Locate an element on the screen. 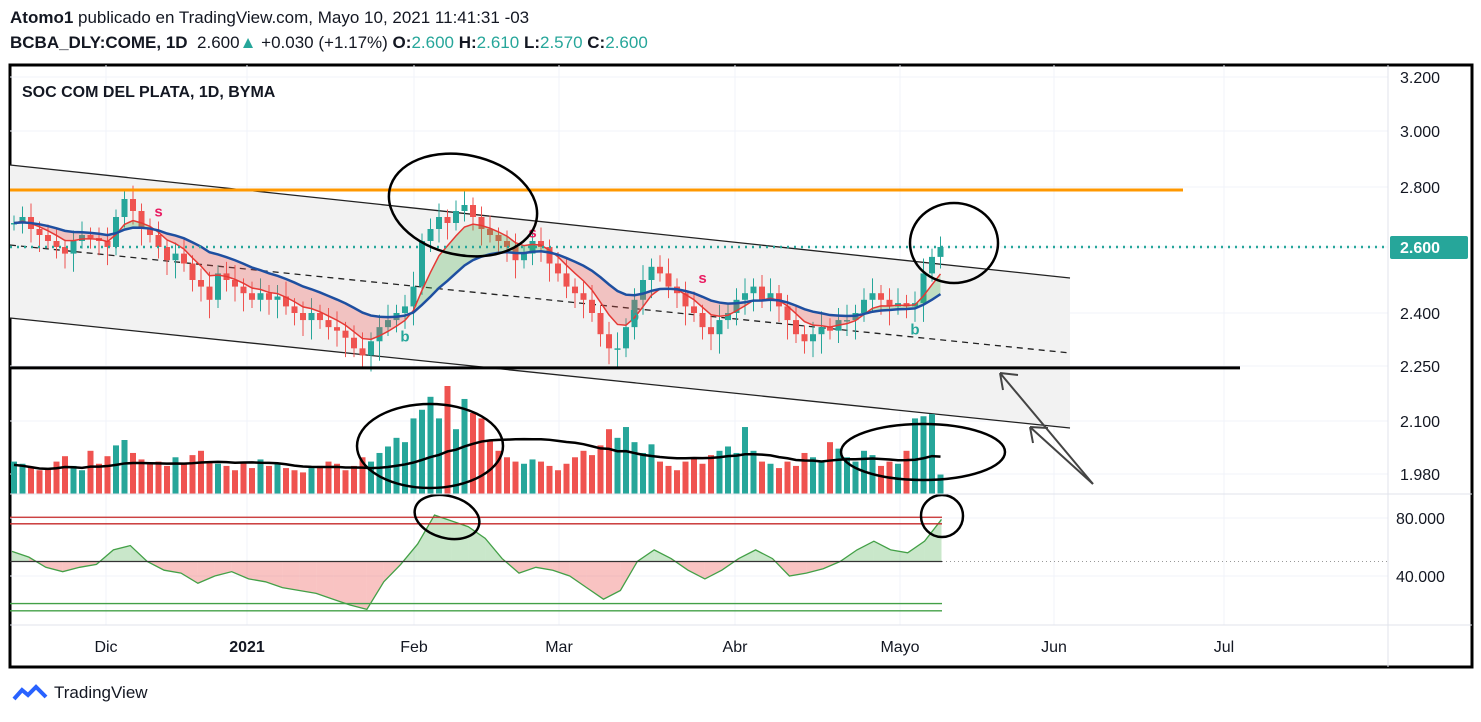  close-value: 2.600 is located at coordinates (626, 42).